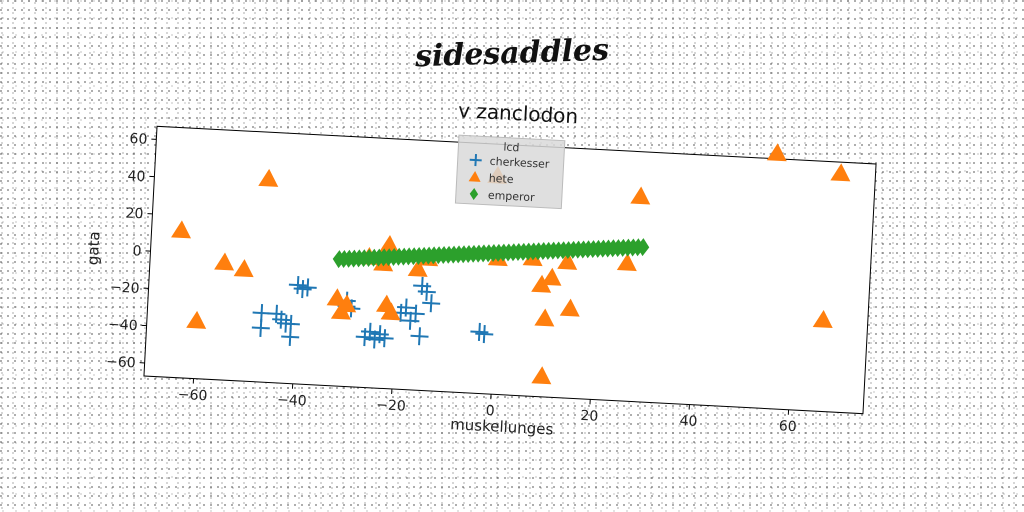 This screenshot has width=1024, height=512. What do you see at coordinates (787, 426) in the screenshot?
I see `x-tick-label: 60` at bounding box center [787, 426].